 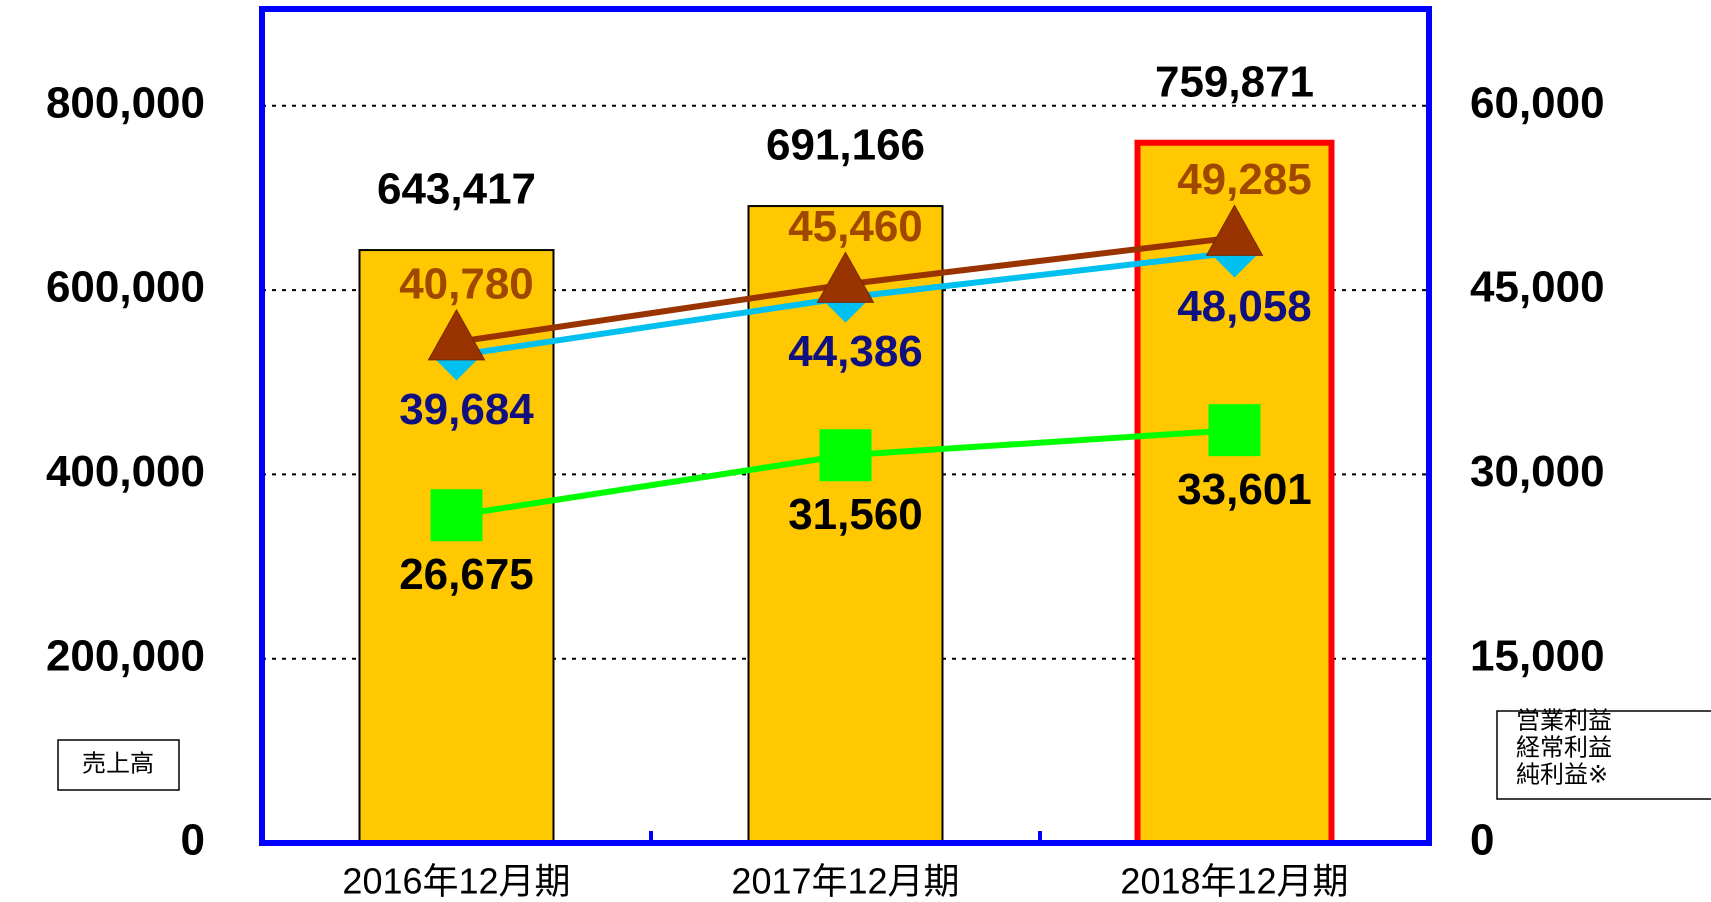 I want to click on line-legend-box, so click(x=1603, y=755).